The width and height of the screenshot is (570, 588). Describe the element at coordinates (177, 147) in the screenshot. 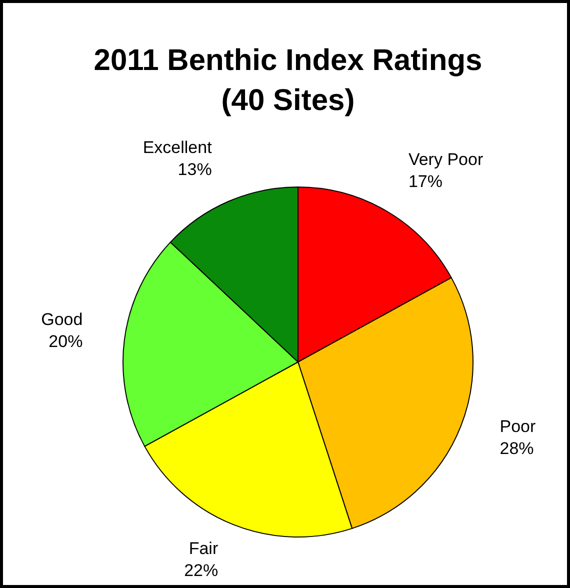

I see `slice-label: Excellent` at that location.